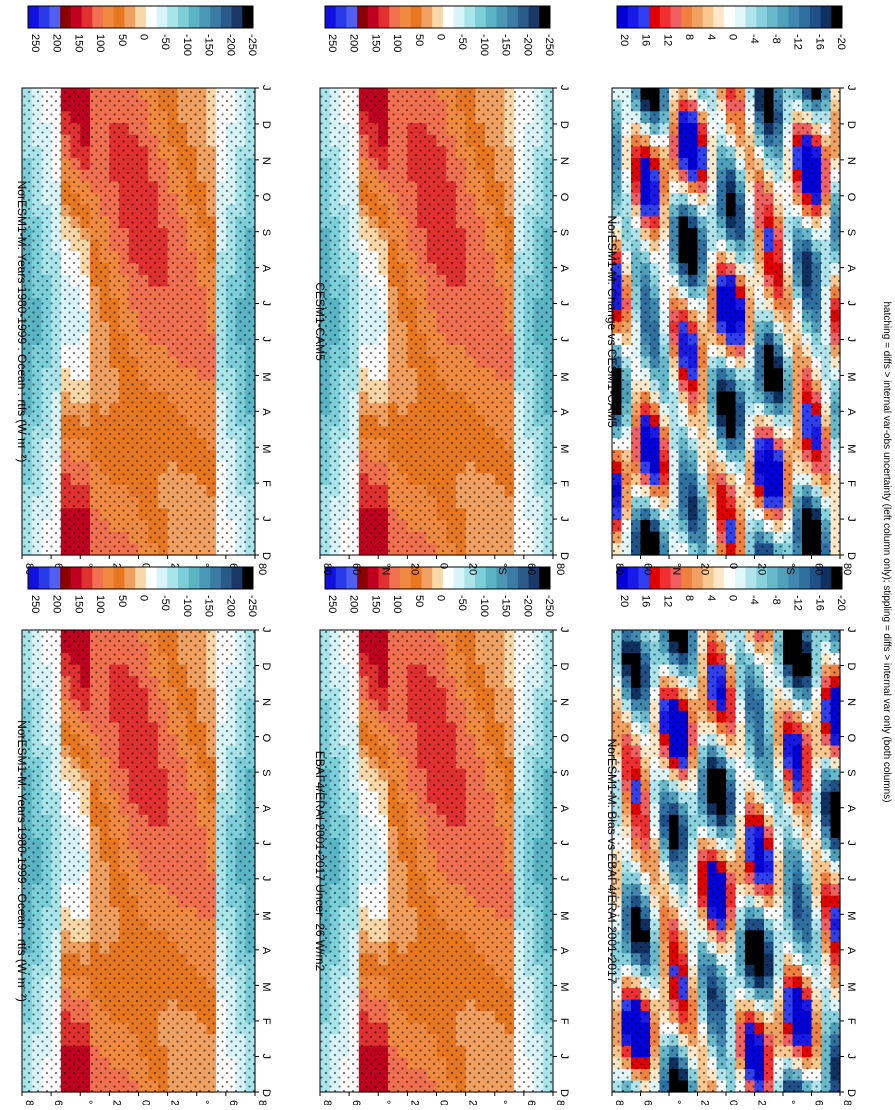  I want to click on y-tick-label: 20, so click(414, 569).